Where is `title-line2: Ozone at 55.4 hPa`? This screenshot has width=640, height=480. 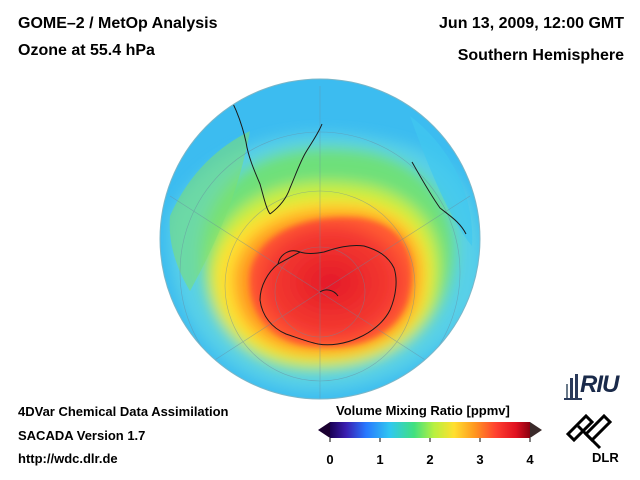
title-line2: Ozone at 55.4 hPa is located at coordinates (86, 50).